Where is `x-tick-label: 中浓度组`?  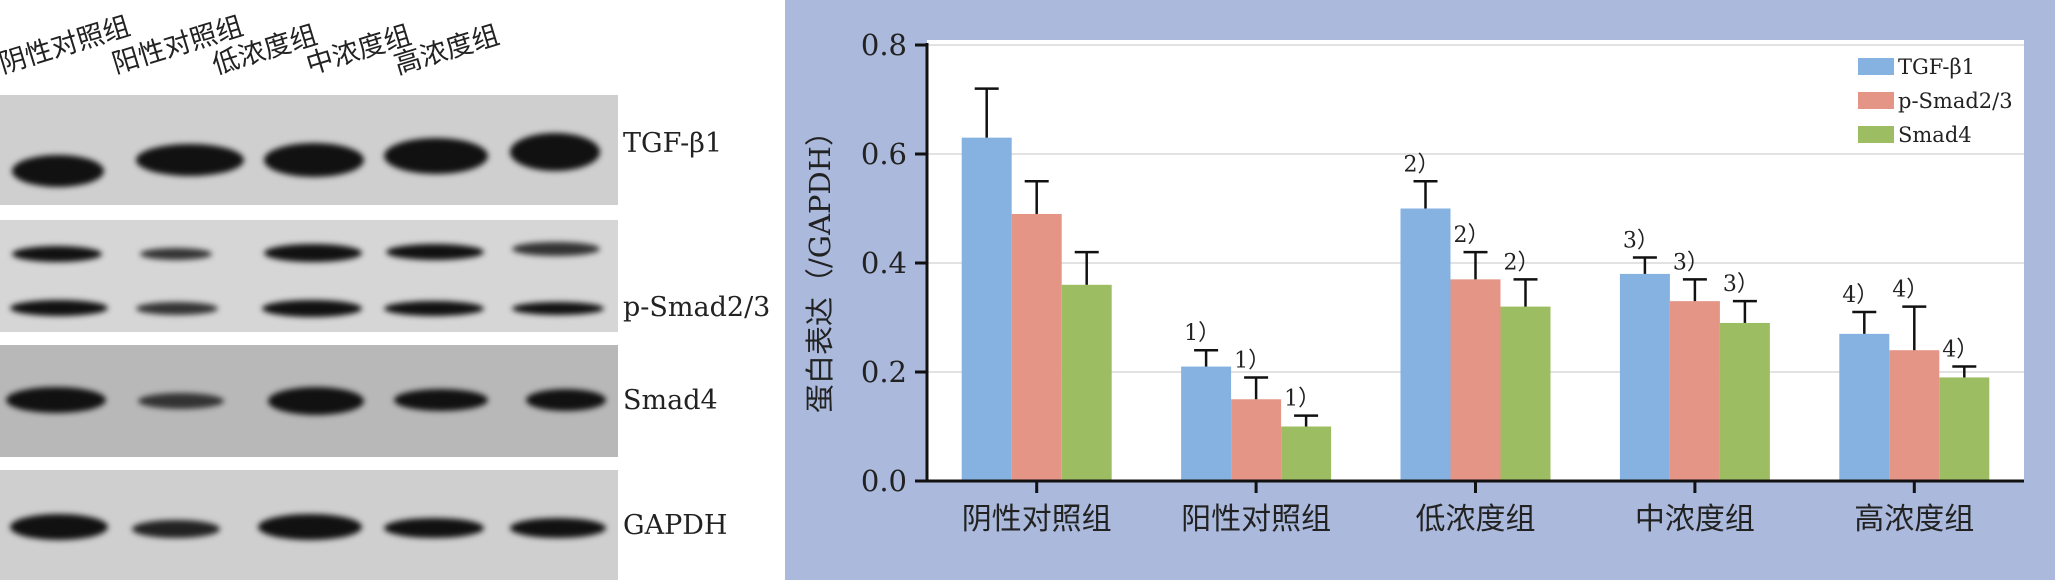
x-tick-label: 中浓度组 is located at coordinates (1695, 519).